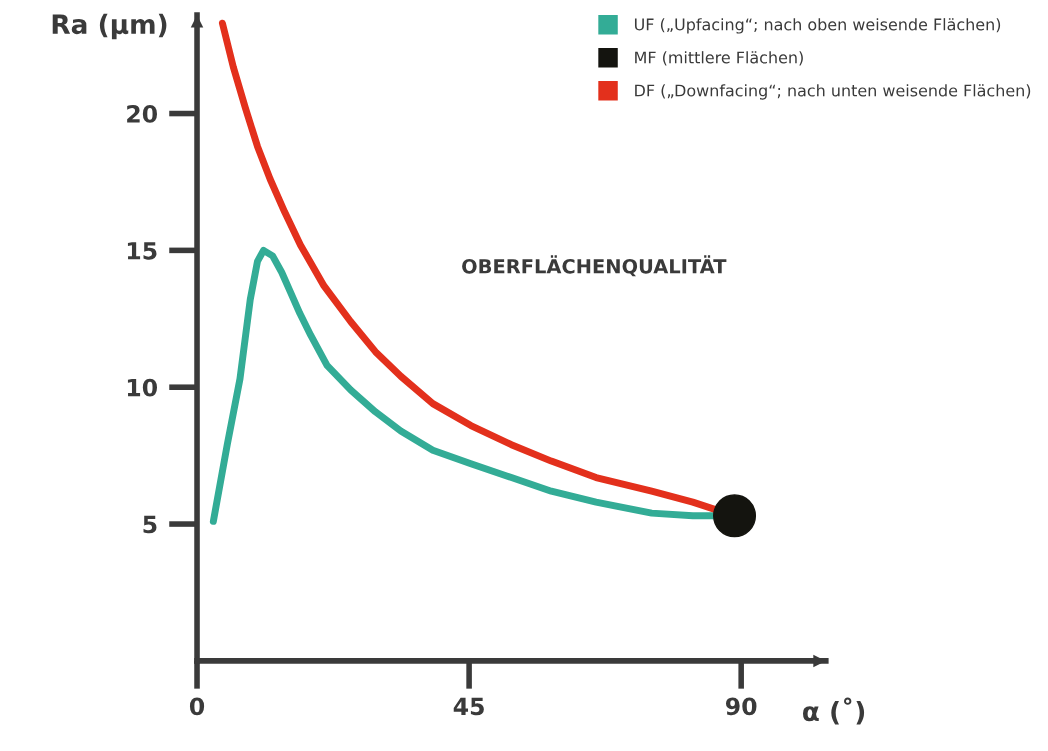 The width and height of the screenshot is (1048, 751). I want to click on y-tick-label: 10, so click(142, 387).